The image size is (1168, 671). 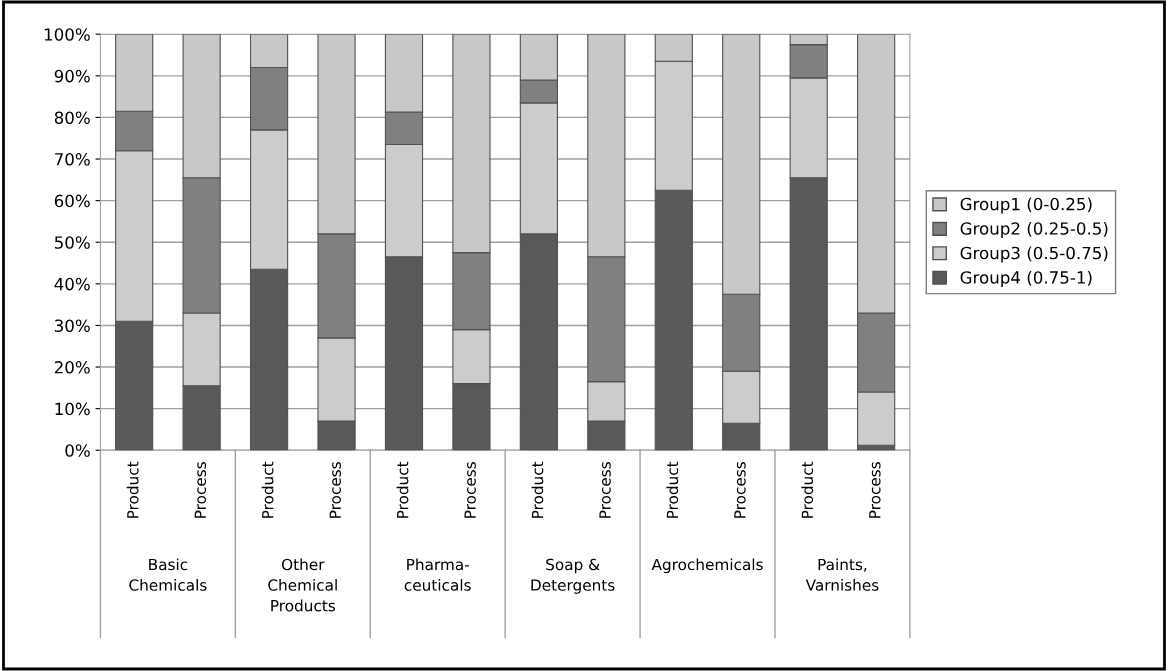 I want to click on text: Agrochemicals, so click(x=707, y=566).